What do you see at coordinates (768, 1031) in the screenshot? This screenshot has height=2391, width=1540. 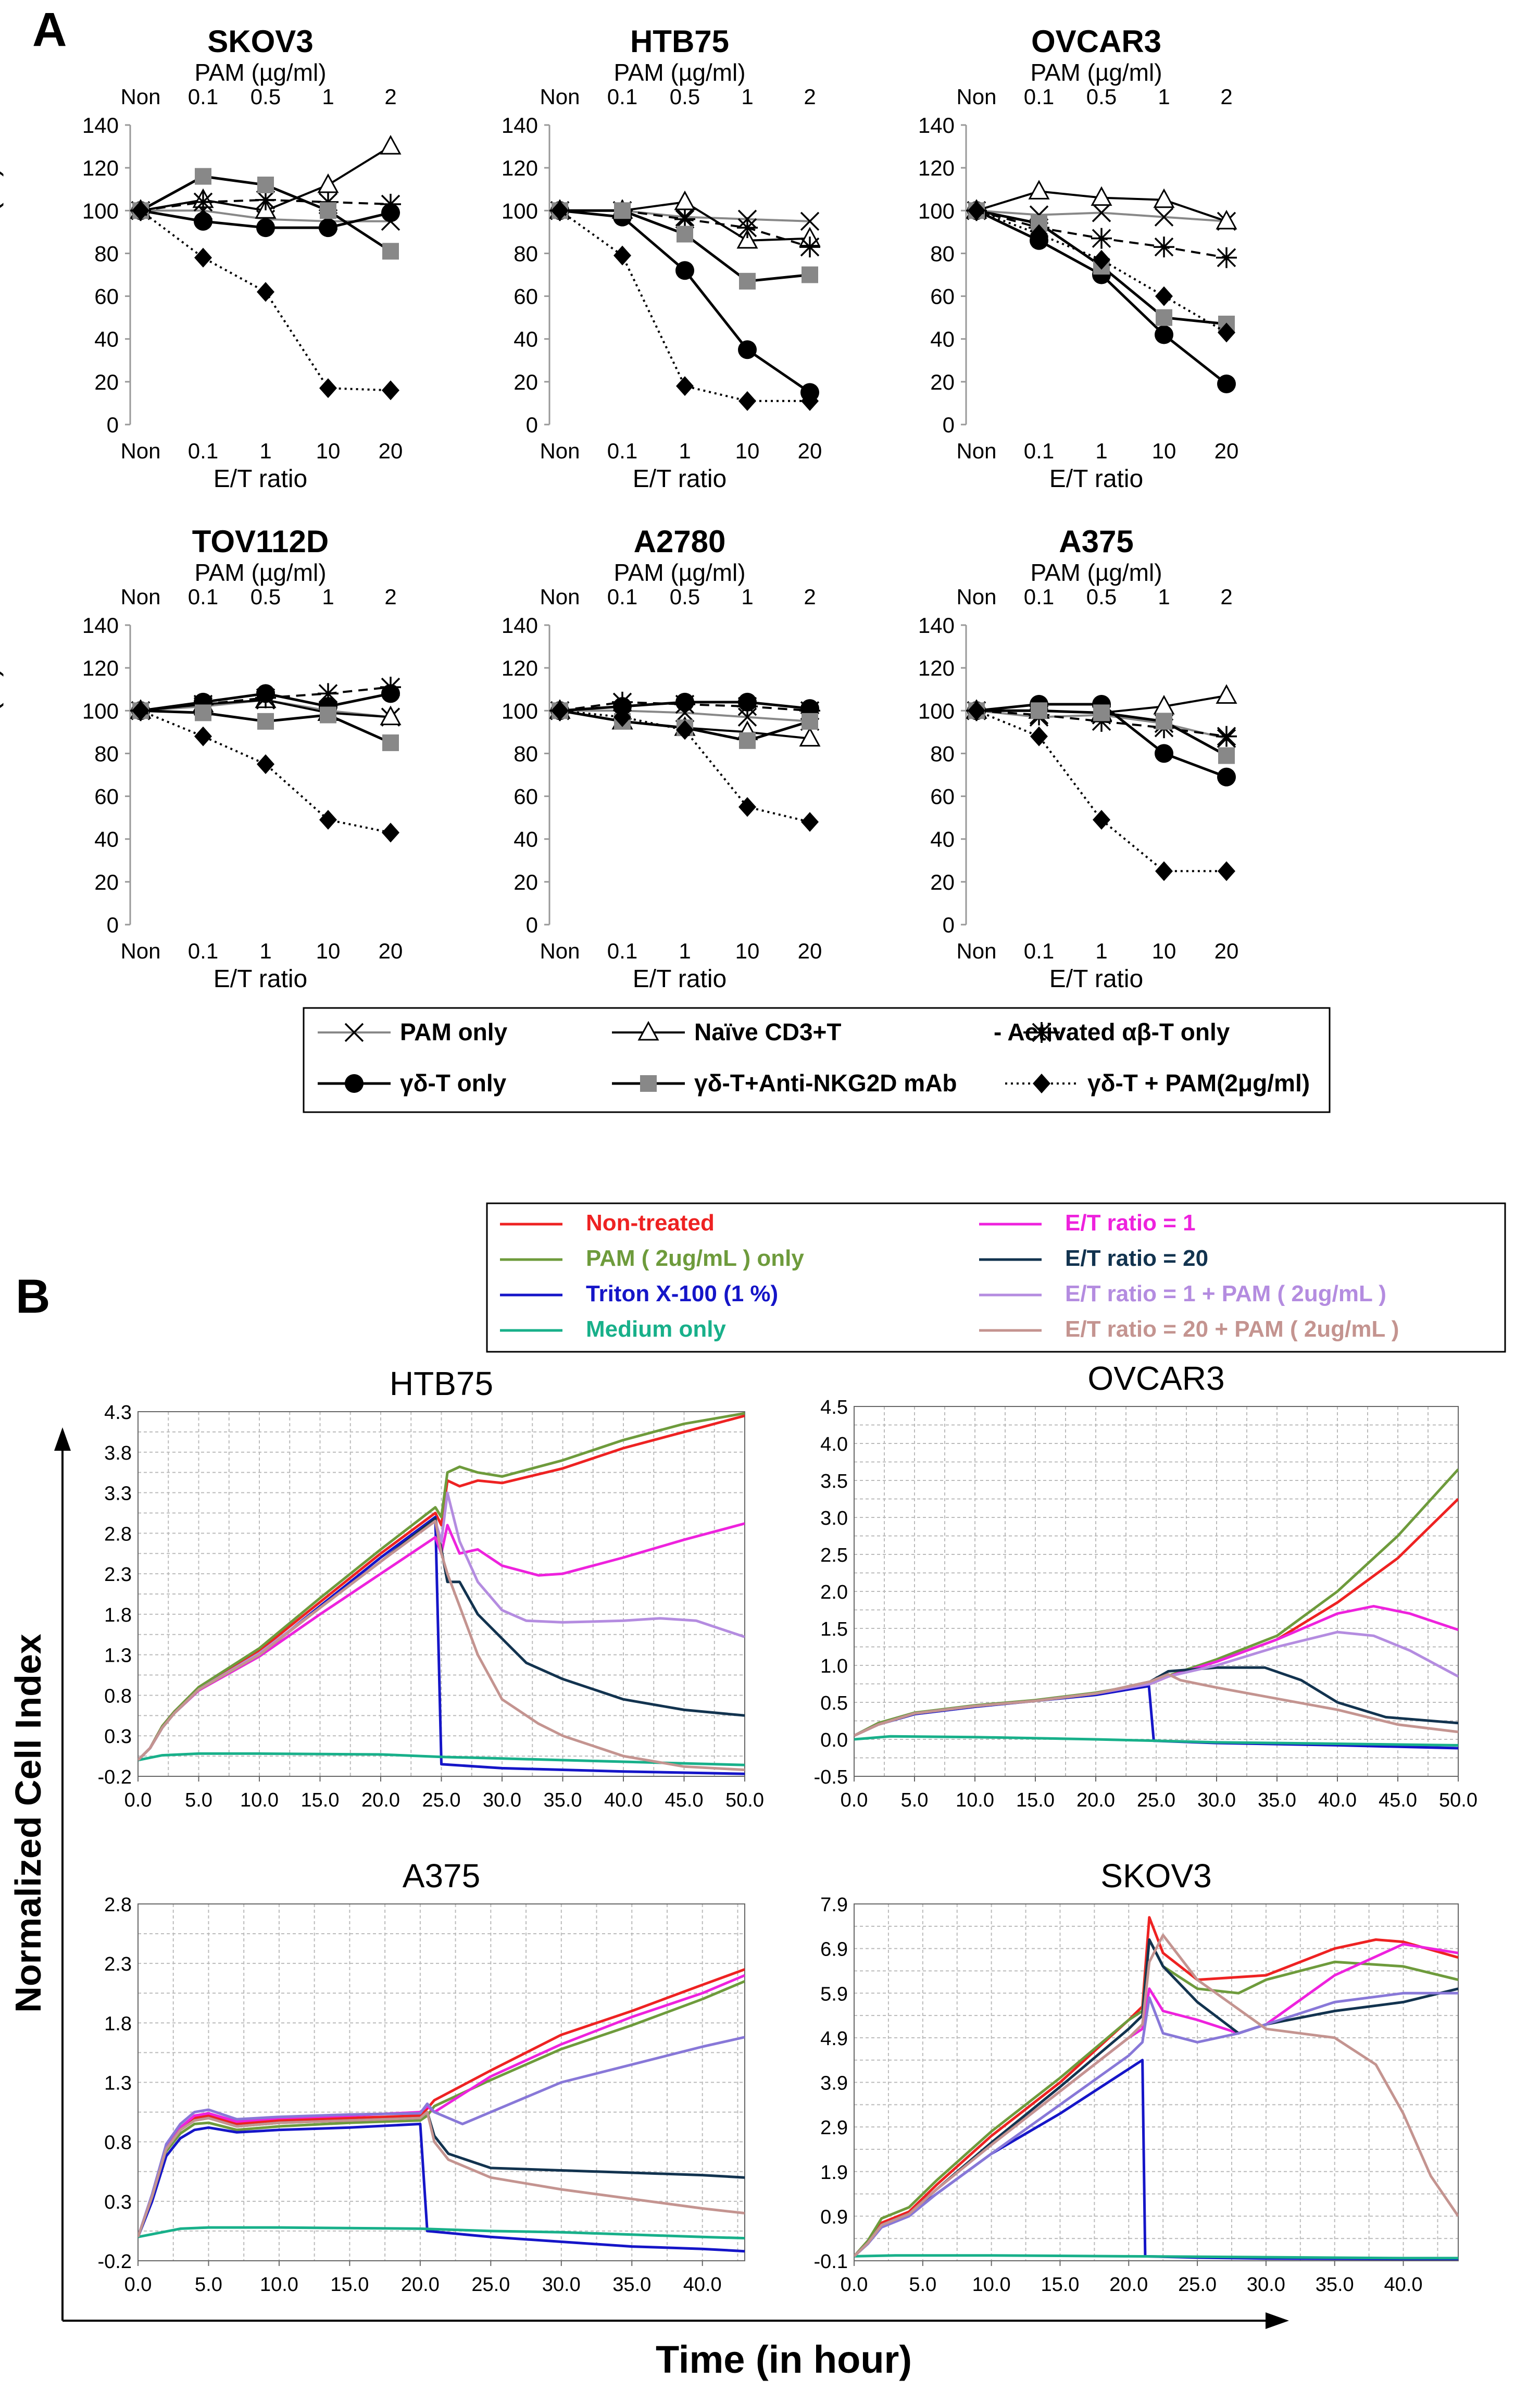 I see `legend-label: Naïve CD3+T` at bounding box center [768, 1031].